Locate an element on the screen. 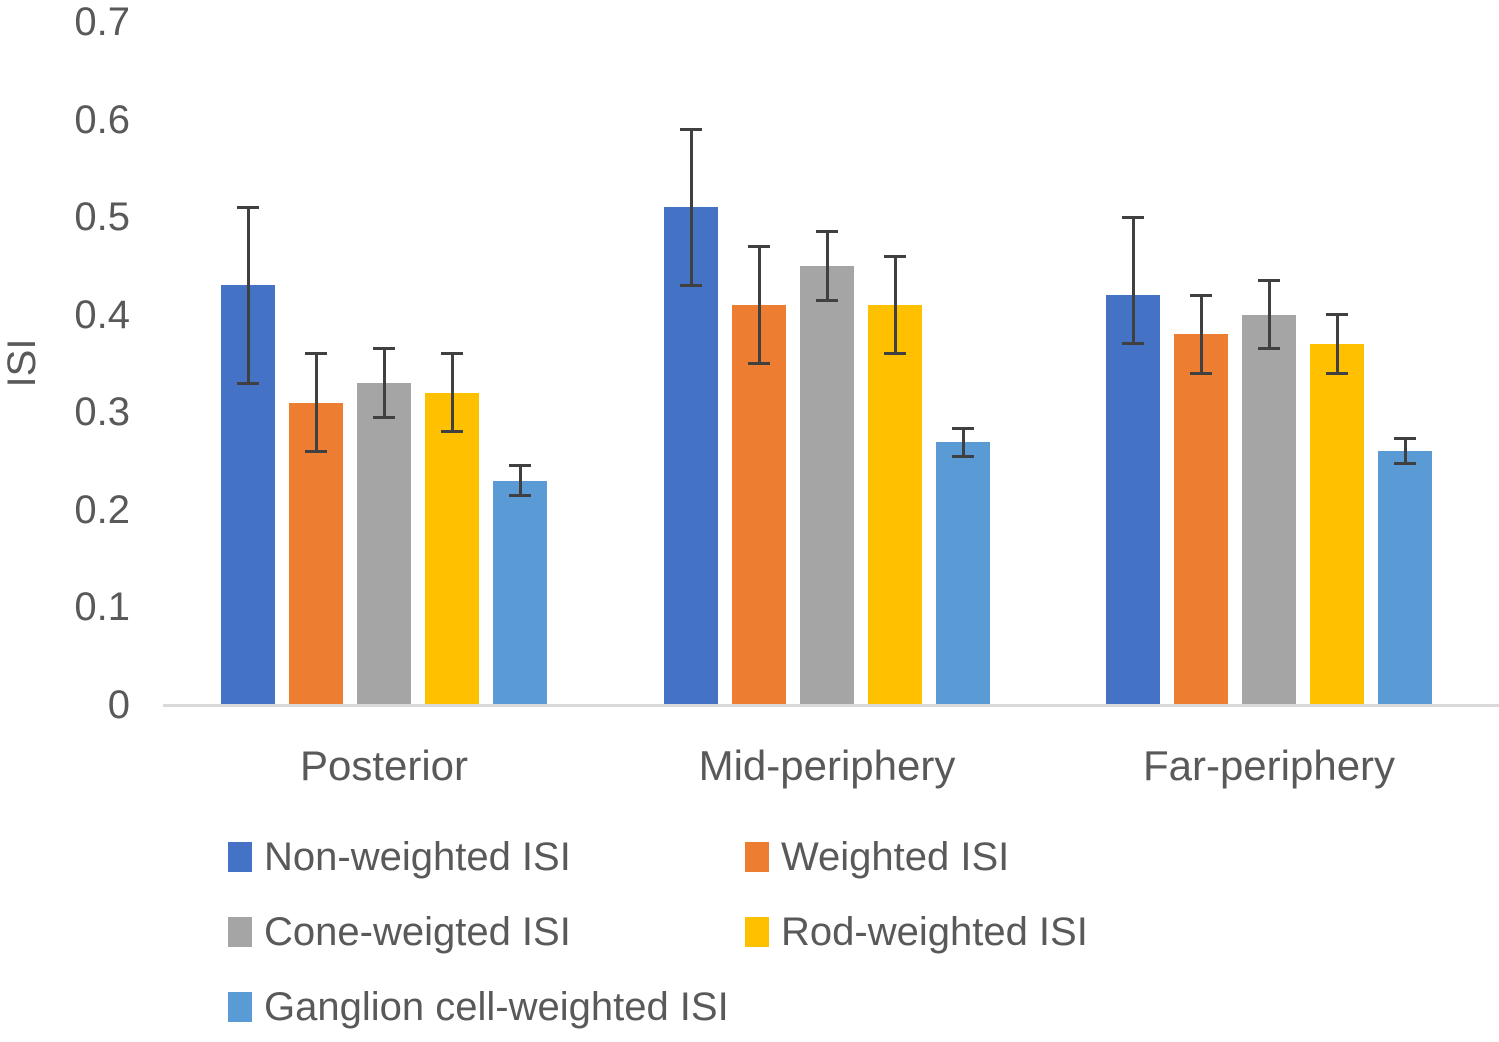 The width and height of the screenshot is (1499, 1042). legend-item: Non-weighted ISI is located at coordinates (399, 857).